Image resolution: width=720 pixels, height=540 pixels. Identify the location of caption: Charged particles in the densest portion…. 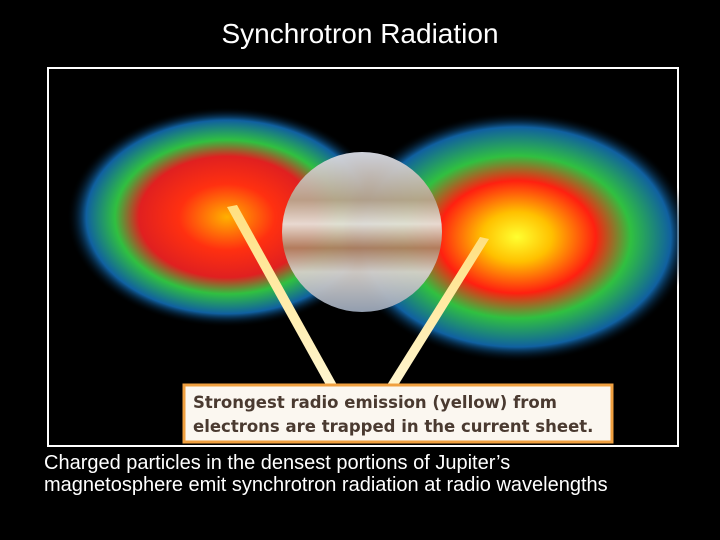
(326, 474).